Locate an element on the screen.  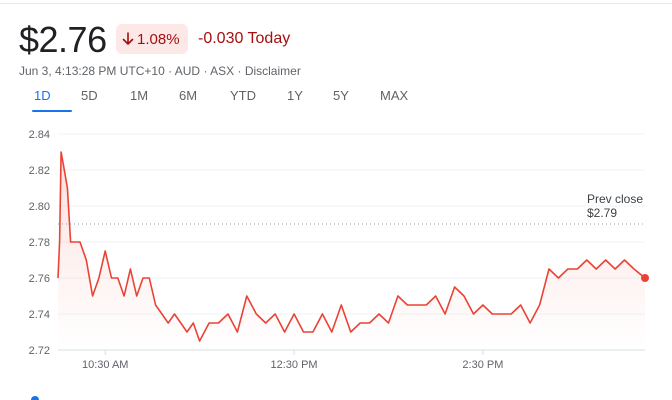
y-tick-label: 2.78 is located at coordinates (39, 243).